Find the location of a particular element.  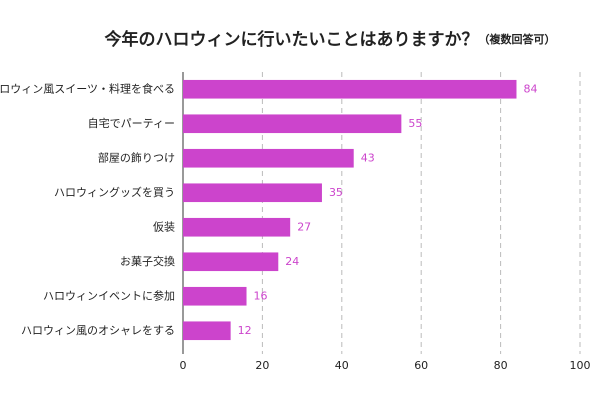

chart-title: 今年のハロウィンに行いたいことはありますか？ is located at coordinates (292, 39).